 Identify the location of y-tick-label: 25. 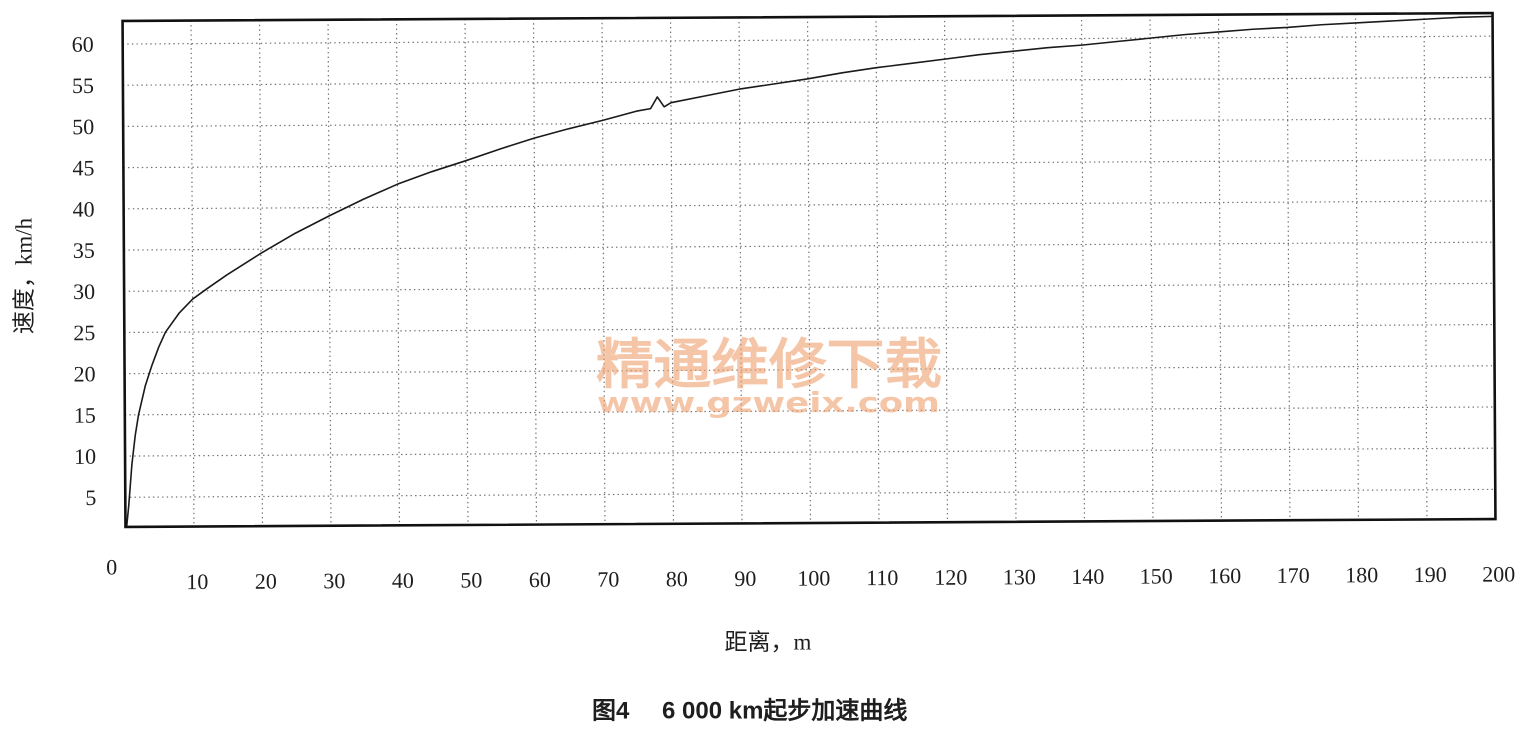
(84, 332).